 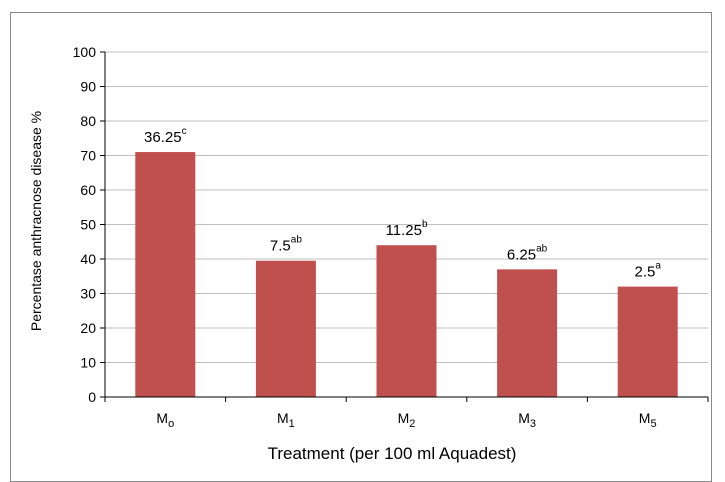 What do you see at coordinates (36, 221) in the screenshot?
I see `y-axis-title: Percentase anthracnose disease %` at bounding box center [36, 221].